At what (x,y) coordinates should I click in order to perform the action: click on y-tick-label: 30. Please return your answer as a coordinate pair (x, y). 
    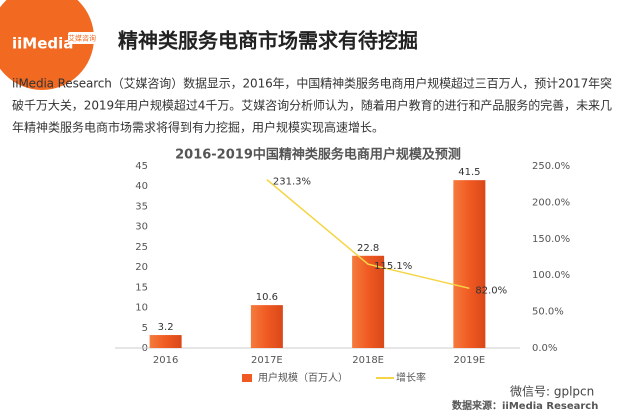
    Looking at the image, I should click on (141, 227).